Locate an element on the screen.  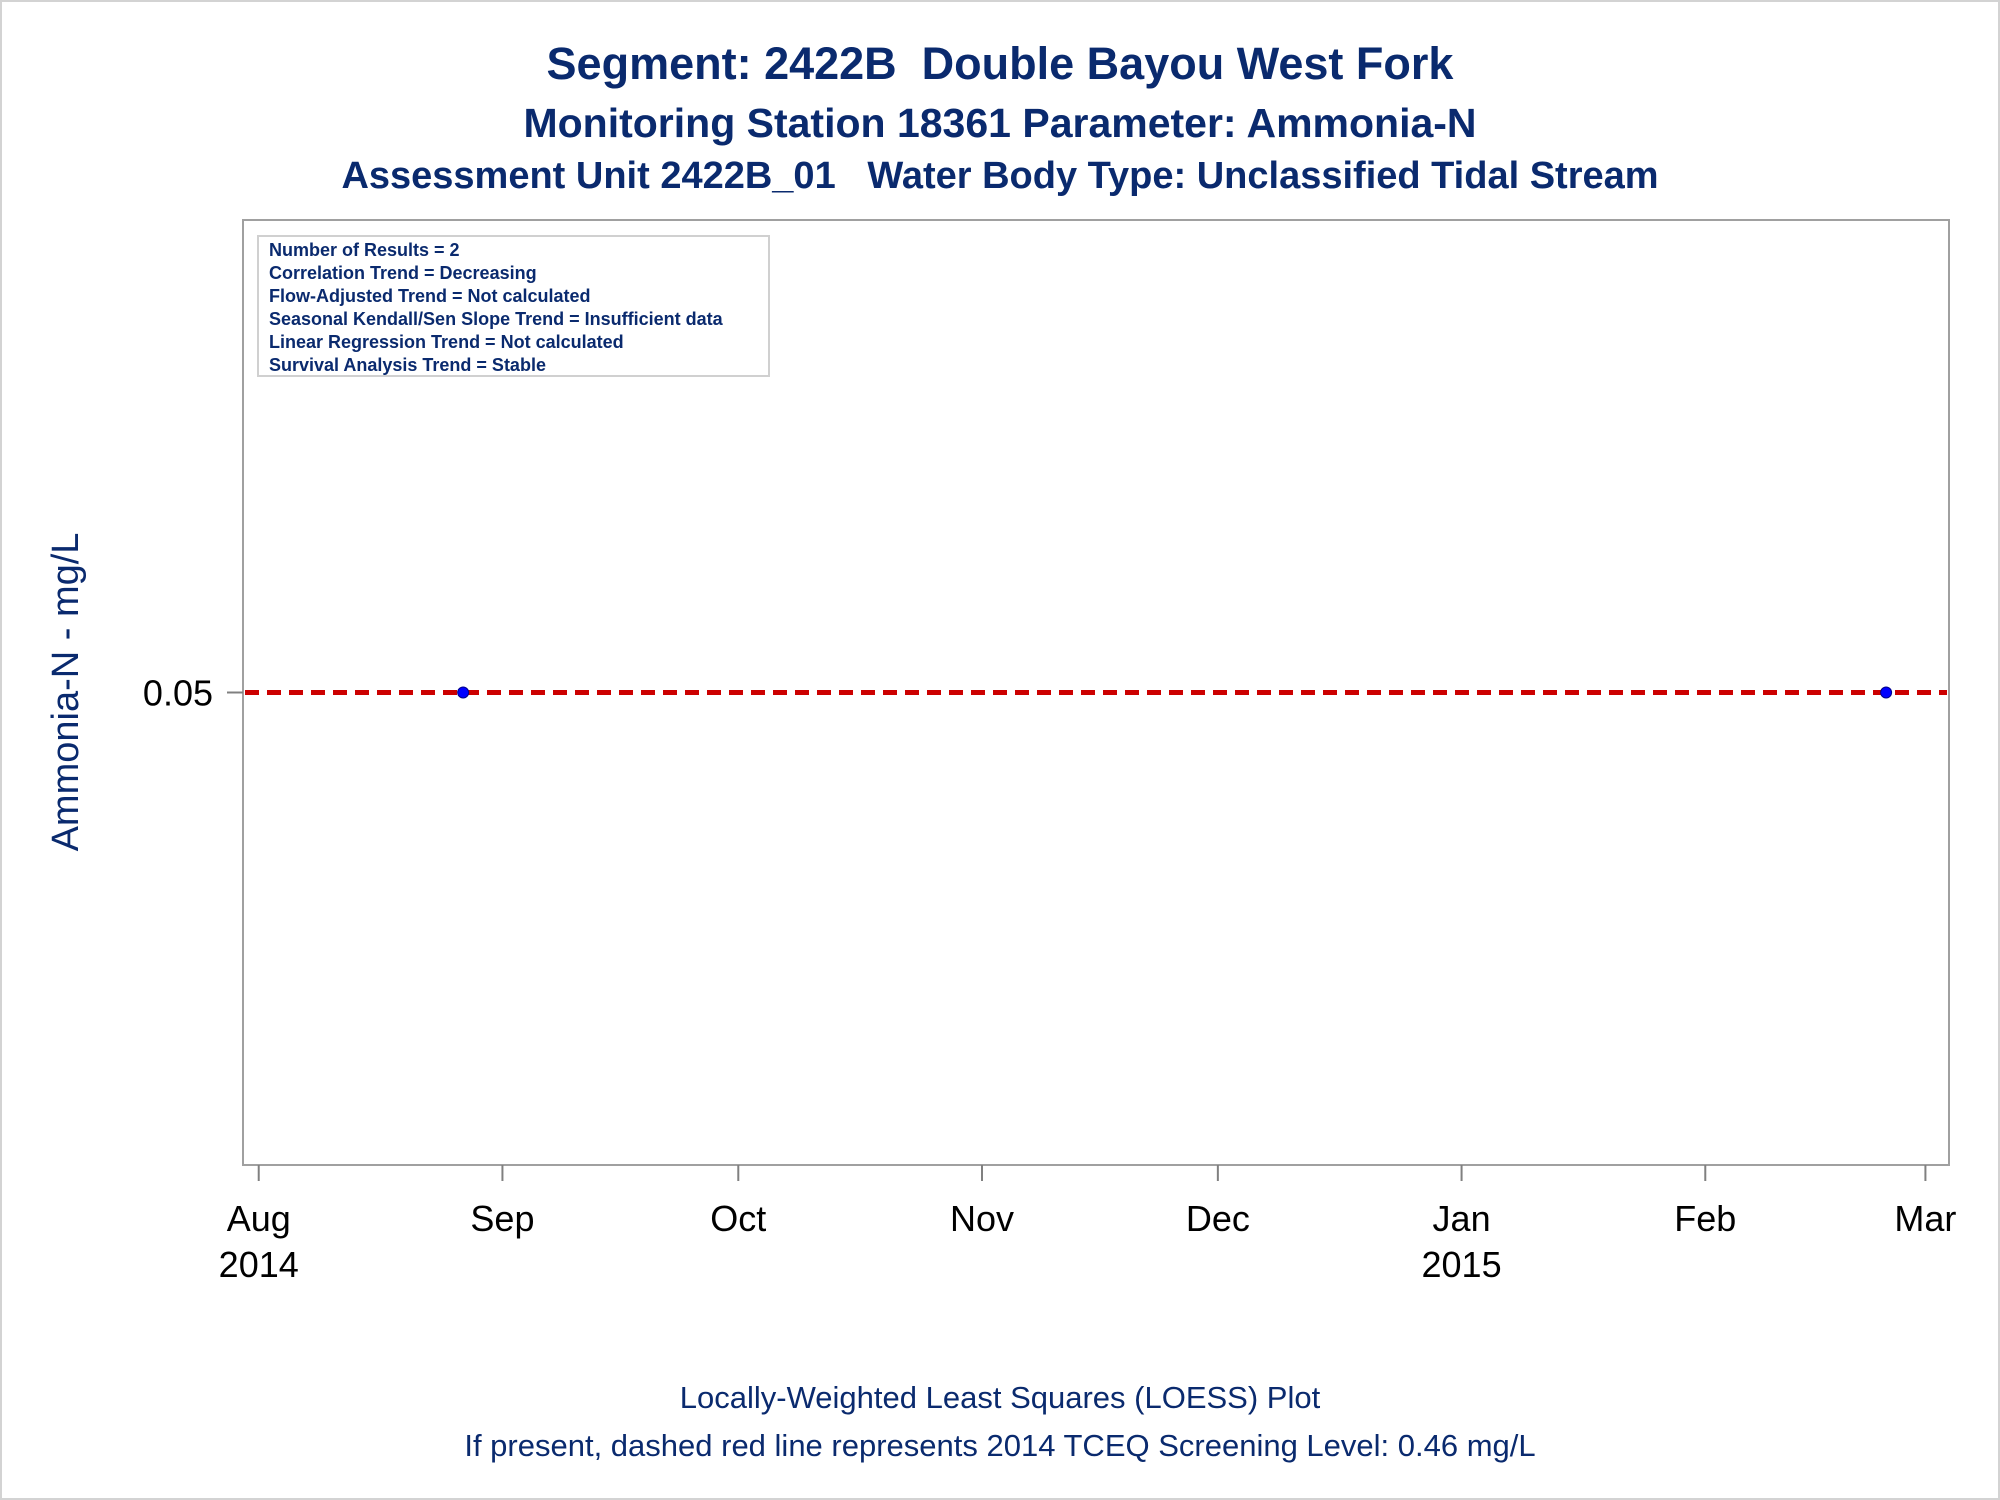
x-tick-label: Dec is located at coordinates (1218, 1218).